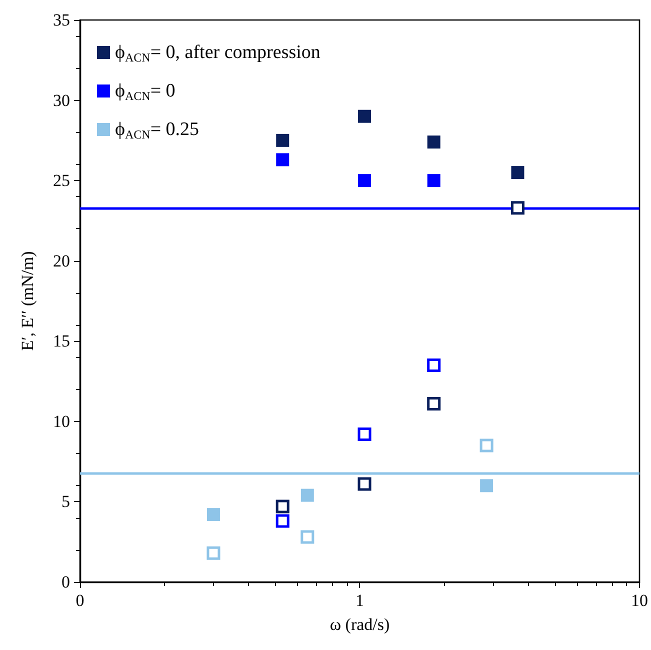  Describe the element at coordinates (61, 421) in the screenshot. I see `y-tick-label: 10` at that location.